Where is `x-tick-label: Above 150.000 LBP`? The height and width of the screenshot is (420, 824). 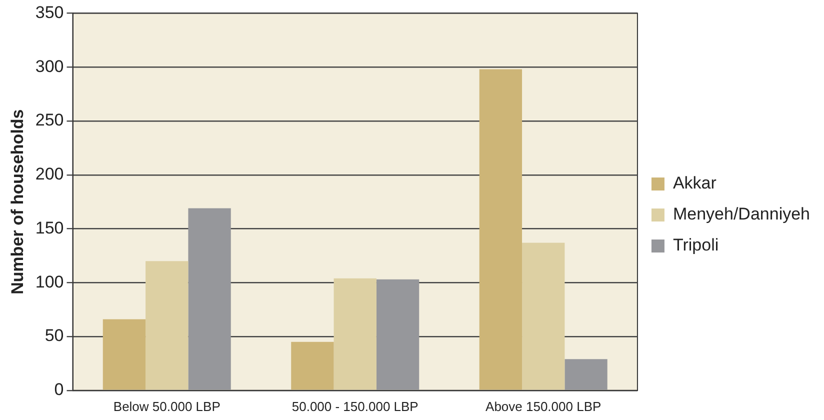 x-tick-label: Above 150.000 LBP is located at coordinates (544, 406).